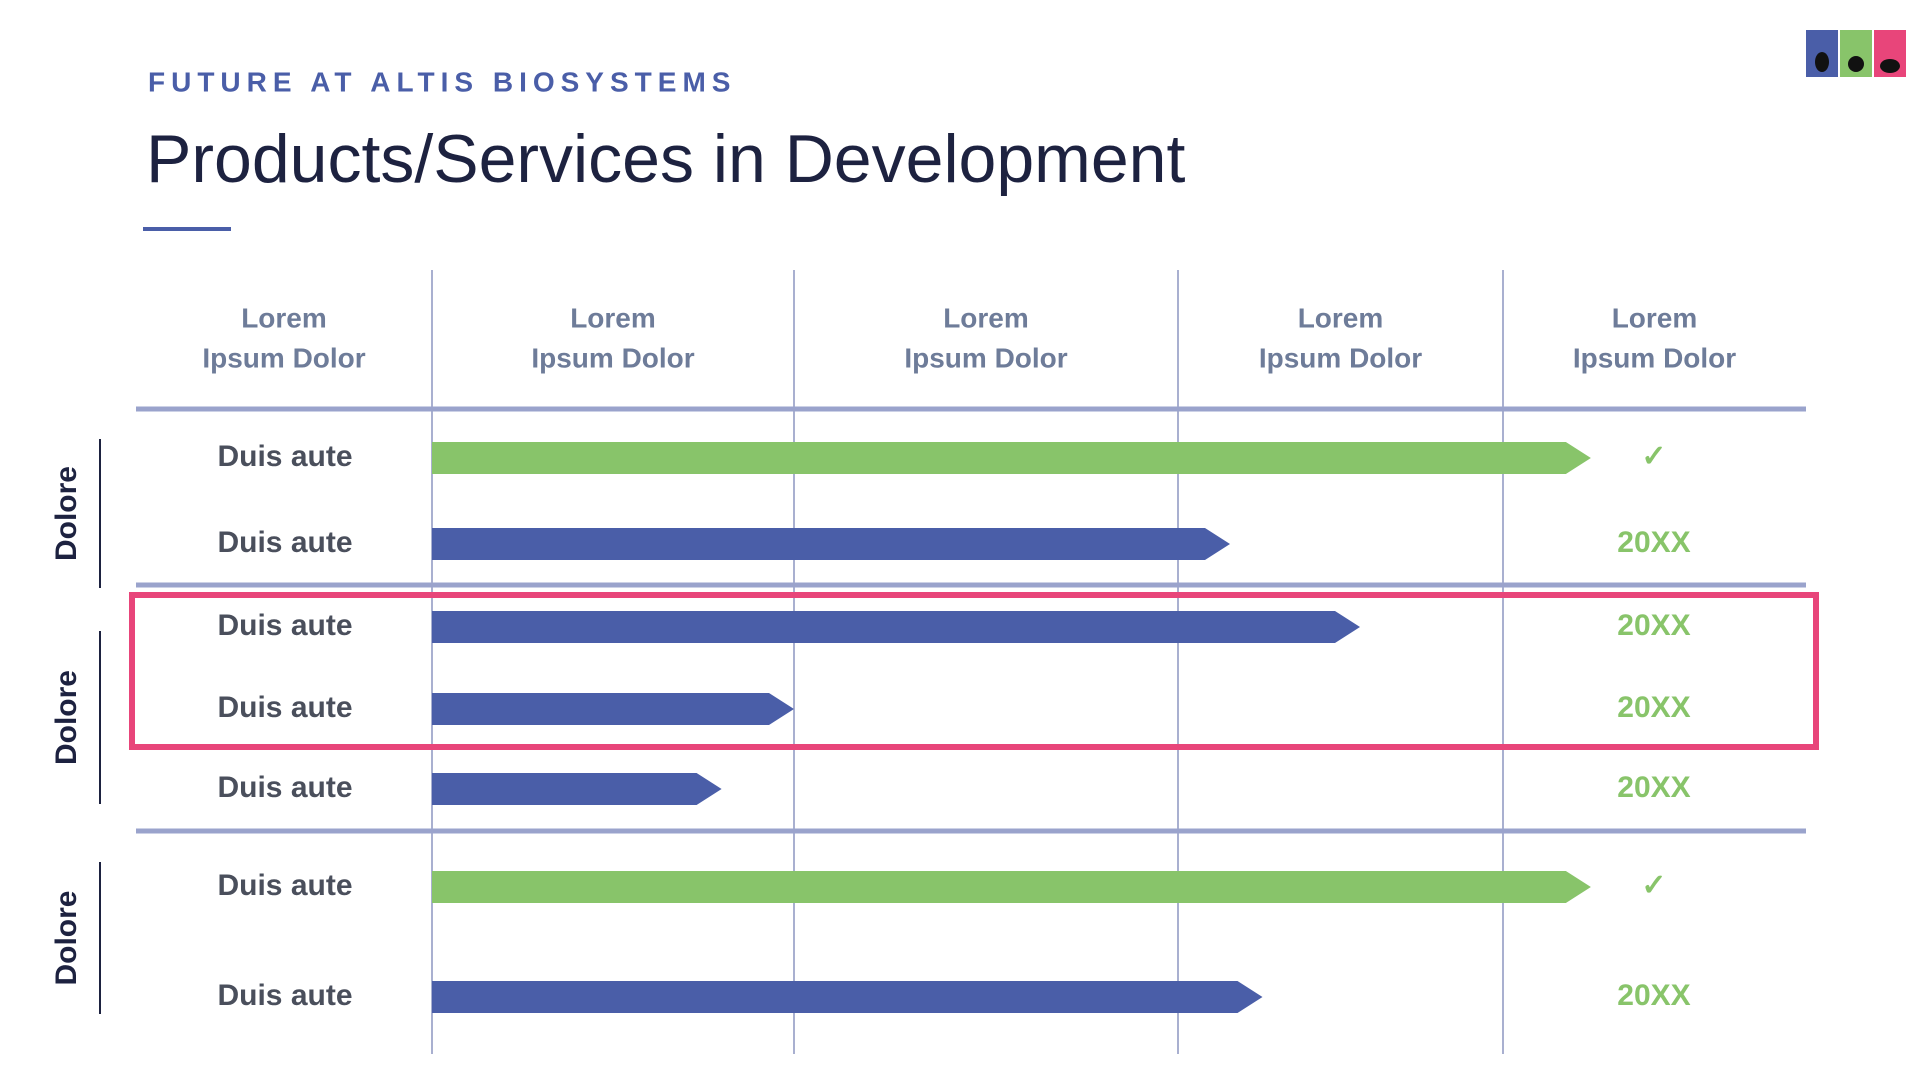  What do you see at coordinates (442, 81) in the screenshot?
I see `eyebrow: FUTURE AT ALTIS BIOSYSTEMS` at bounding box center [442, 81].